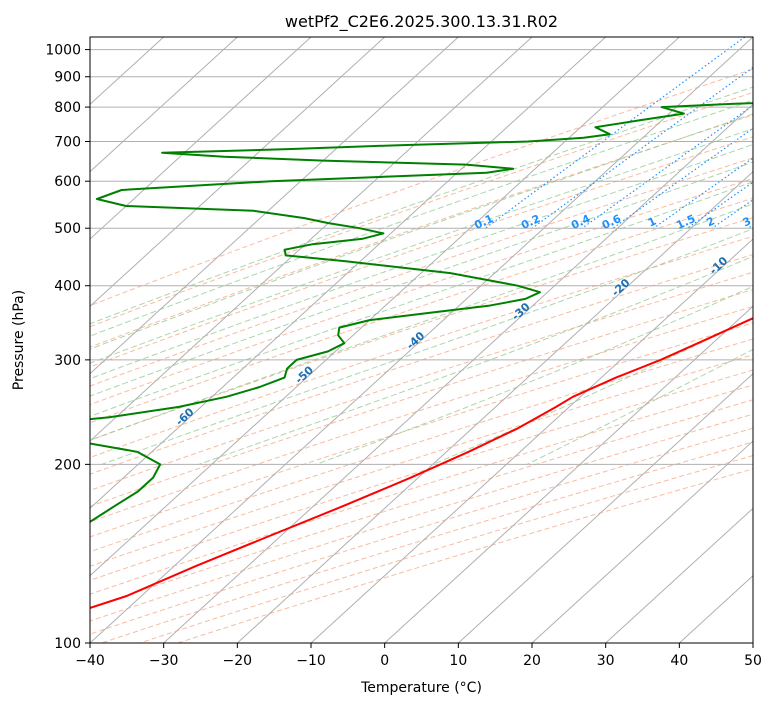 The width and height of the screenshot is (775, 708). Describe the element at coordinates (710, 222) in the screenshot. I see `mixing-ratio-label: 2` at that location.